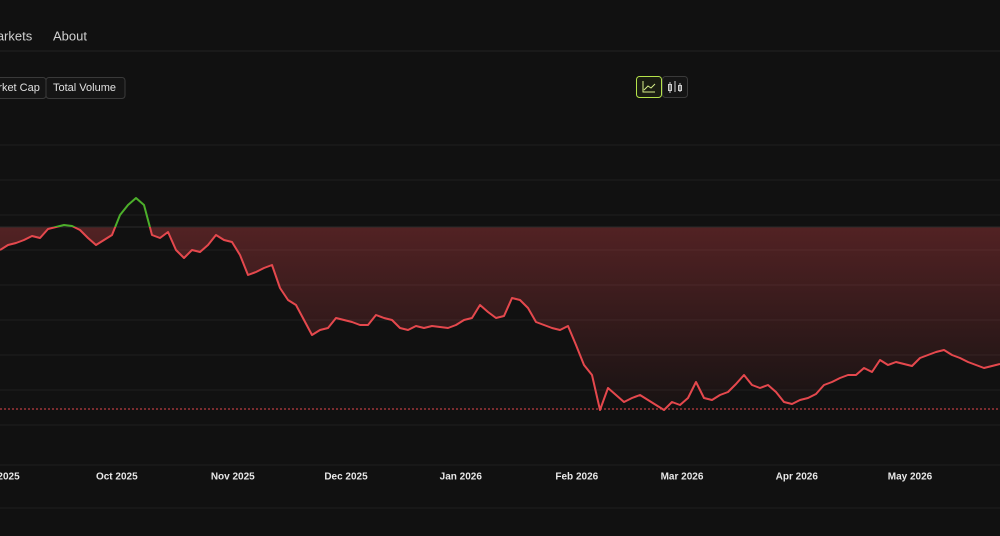 The image size is (1000, 536). What do you see at coordinates (797, 477) in the screenshot?
I see `x-tick-label: Apr 2026` at bounding box center [797, 477].